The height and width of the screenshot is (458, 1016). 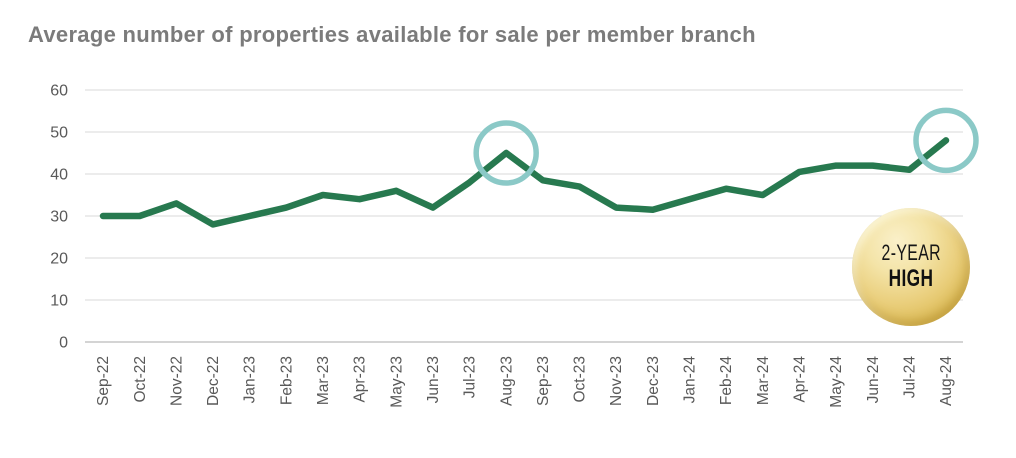 What do you see at coordinates (690, 380) in the screenshot?
I see `x-tick-label: Jan-24` at bounding box center [690, 380].